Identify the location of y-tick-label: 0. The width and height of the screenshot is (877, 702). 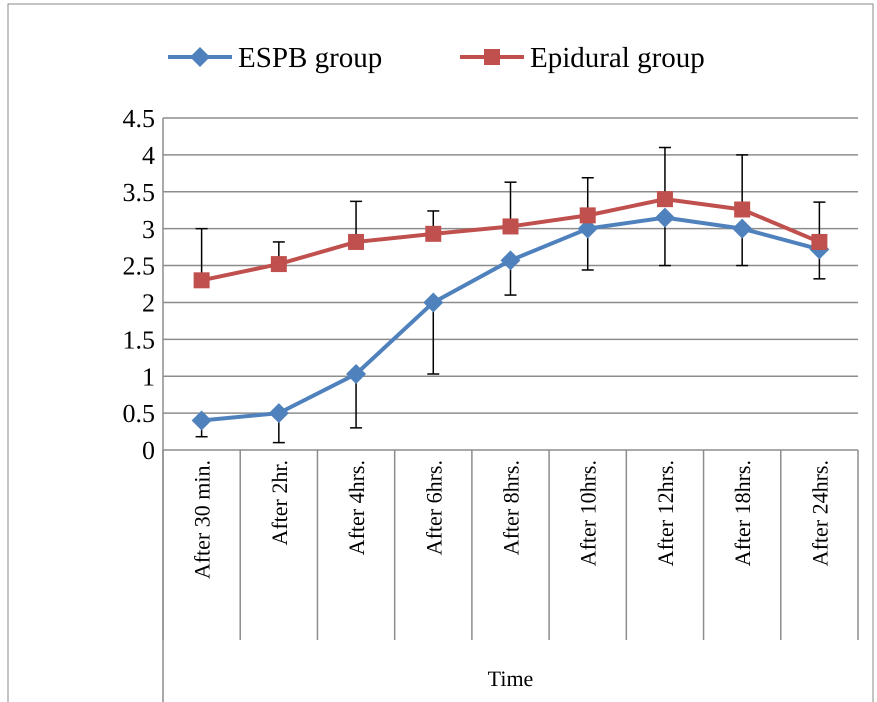
(148, 451).